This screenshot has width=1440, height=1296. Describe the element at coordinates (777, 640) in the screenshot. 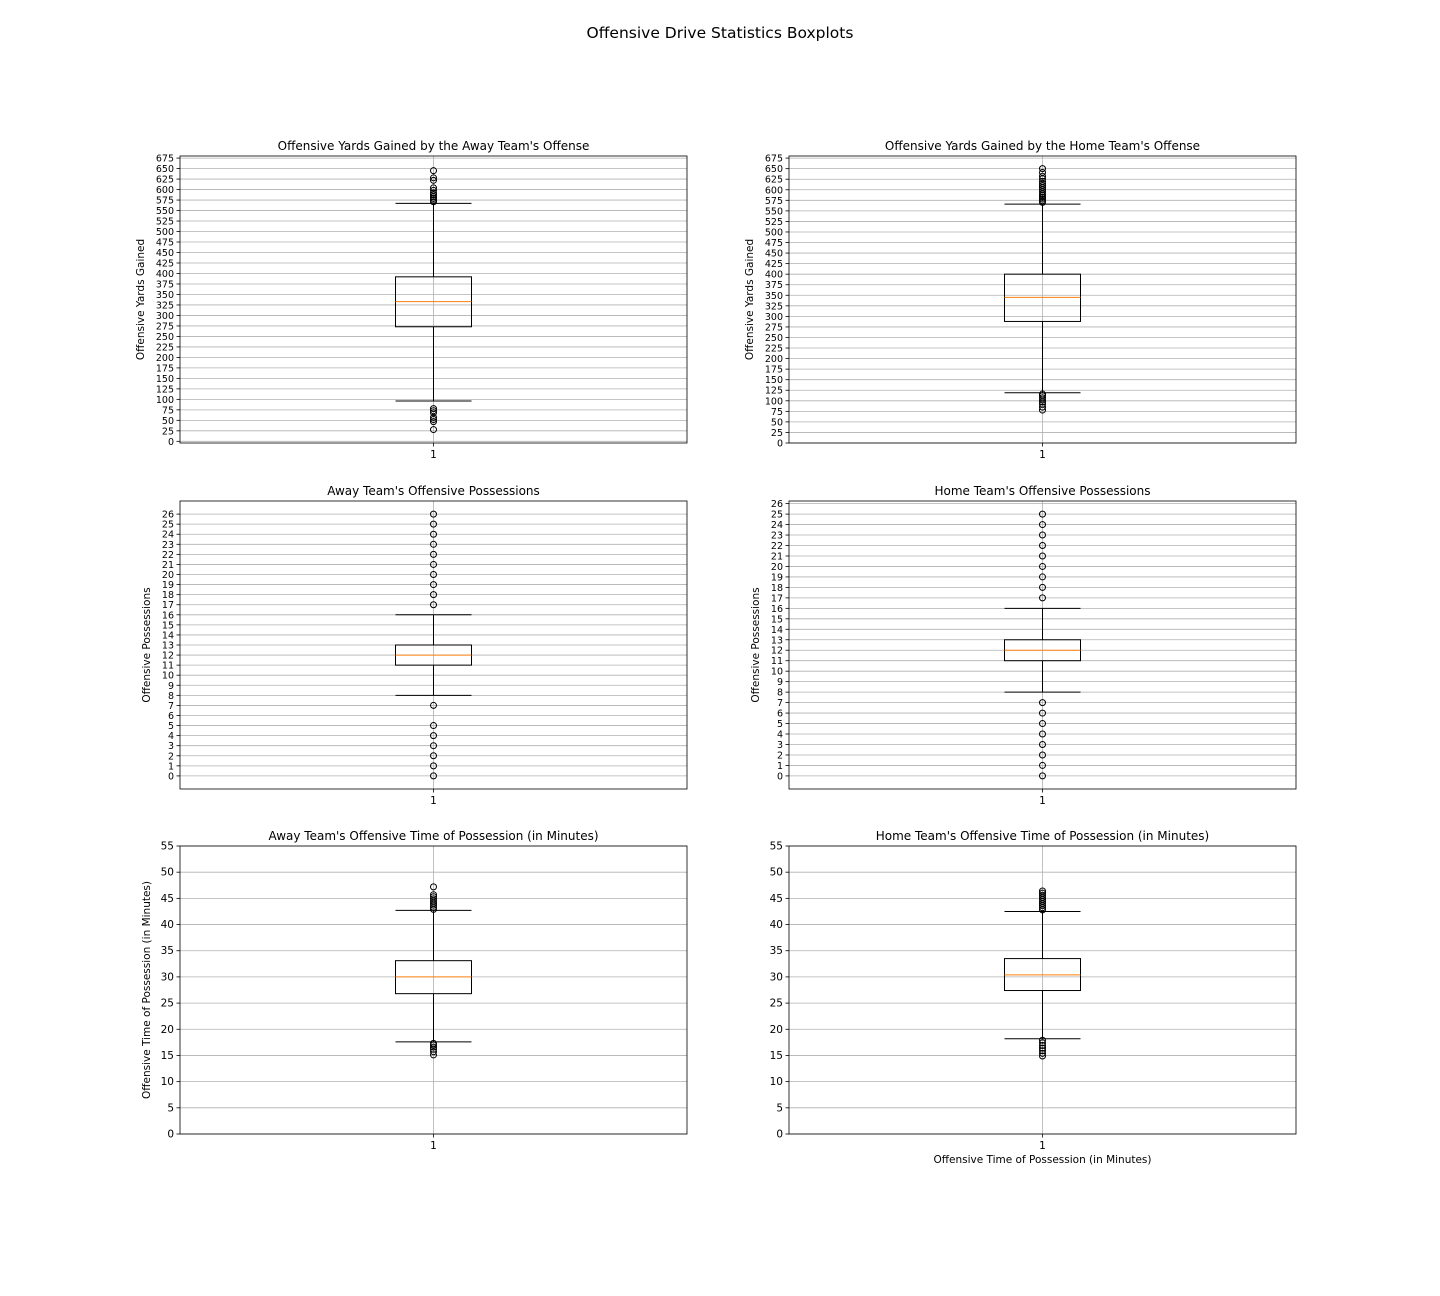

I see `y-tick-label: 13` at that location.